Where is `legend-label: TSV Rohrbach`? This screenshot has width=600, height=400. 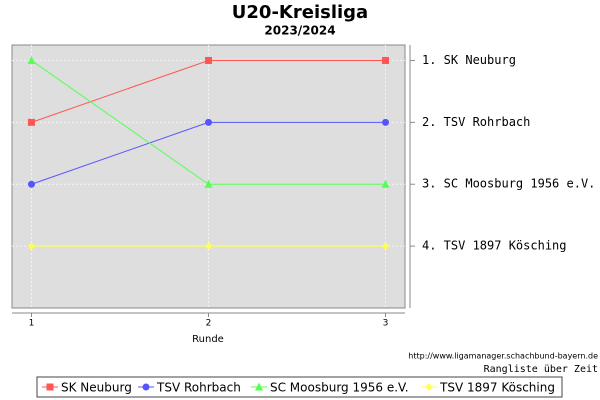 legend-label: TSV Rohrbach is located at coordinates (198, 388).